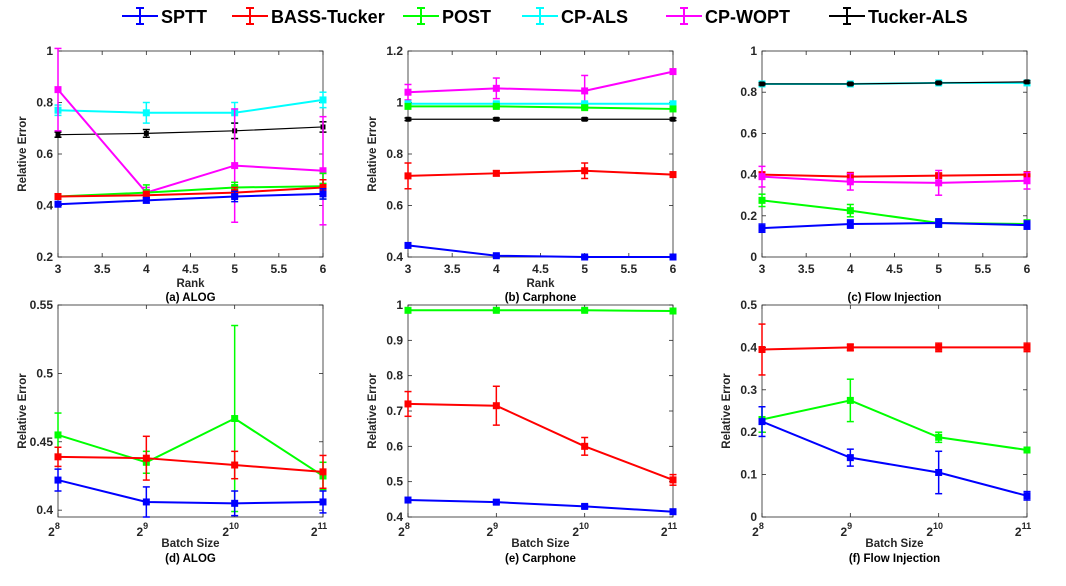  Describe the element at coordinates (747, 17) in the screenshot. I see `legend-label: CP-WOPT` at that location.